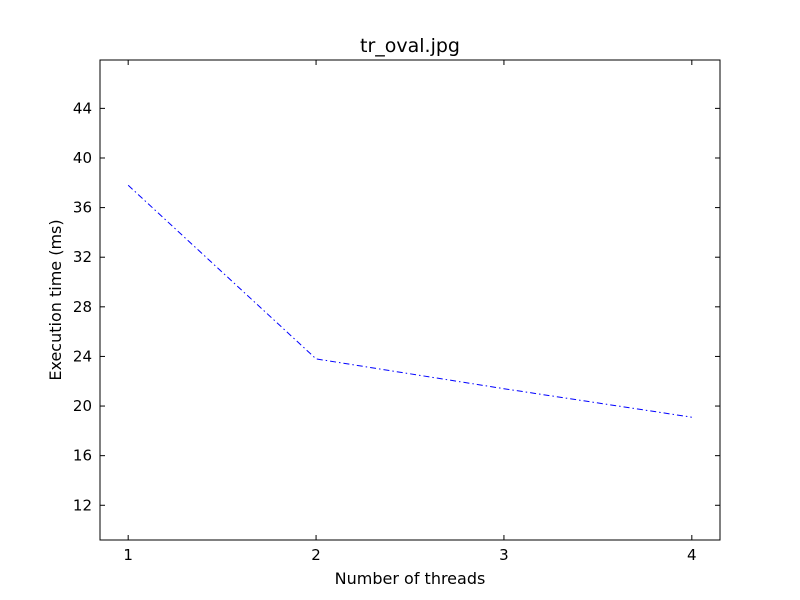 Image resolution: width=800 pixels, height=600 pixels. Describe the element at coordinates (82, 307) in the screenshot. I see `y-tick-label: 28` at that location.